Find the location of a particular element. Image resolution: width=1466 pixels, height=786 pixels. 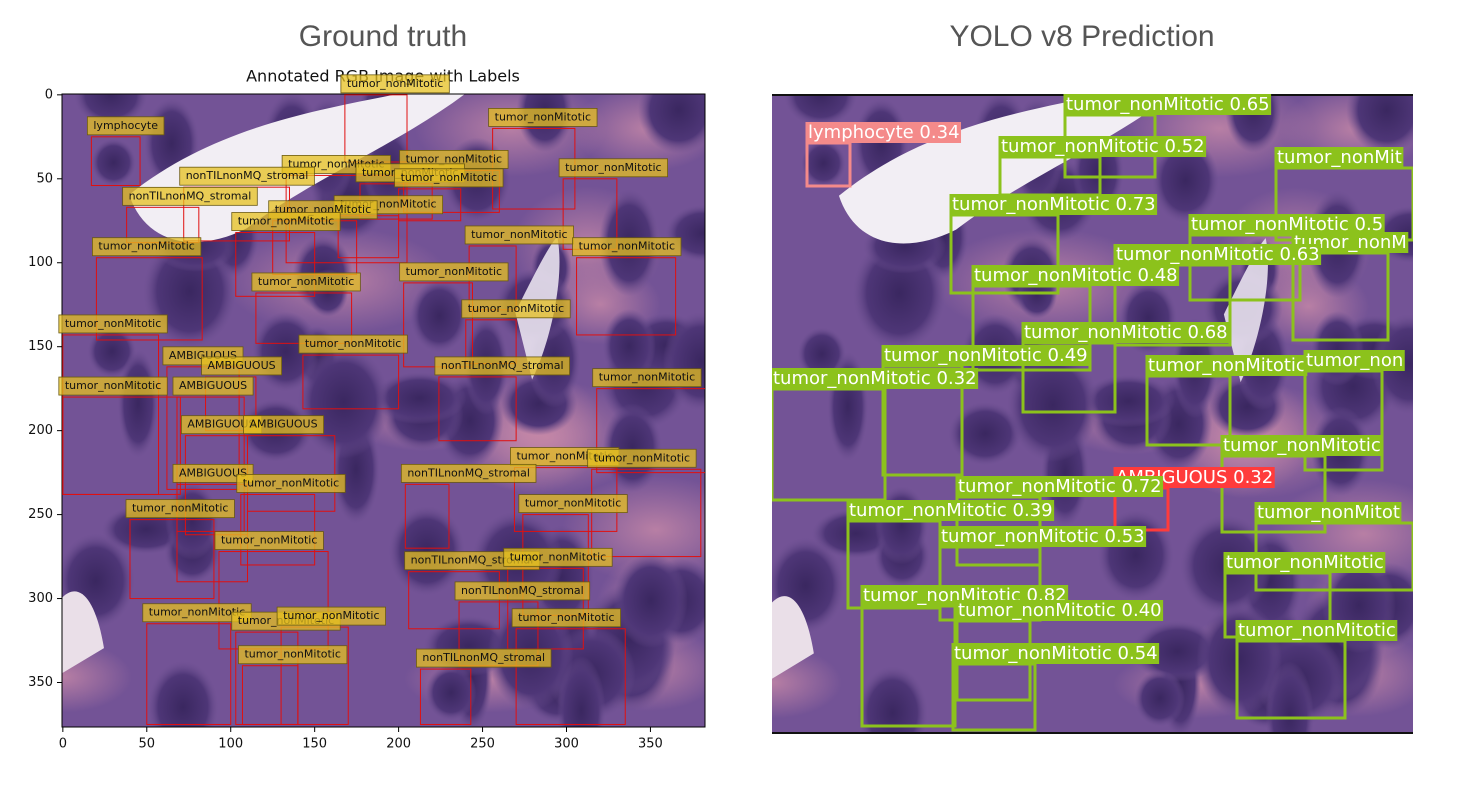

annotation-label: AMBIGUOUS is located at coordinates (221, 424).